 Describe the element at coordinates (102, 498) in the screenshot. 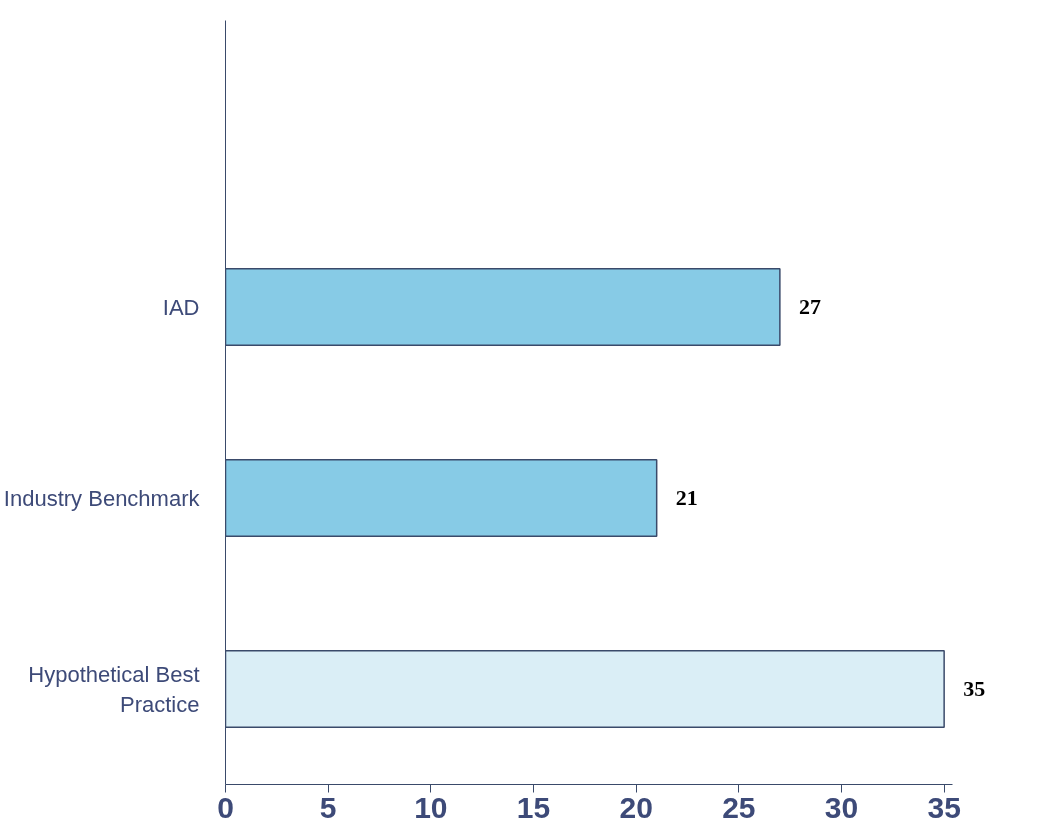

I see `y-tick-label: Industry Benchmark` at that location.